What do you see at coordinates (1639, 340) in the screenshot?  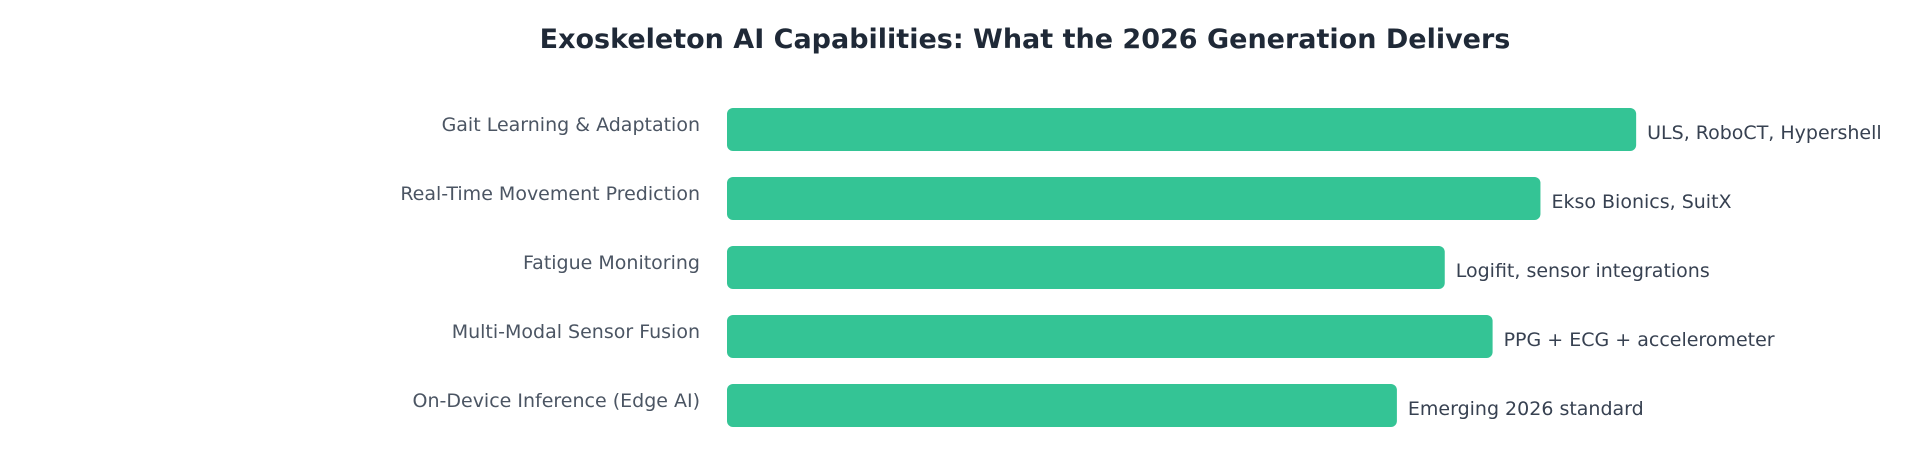 I see `bar-annotation: PPG + ECG + accelerometer` at bounding box center [1639, 340].